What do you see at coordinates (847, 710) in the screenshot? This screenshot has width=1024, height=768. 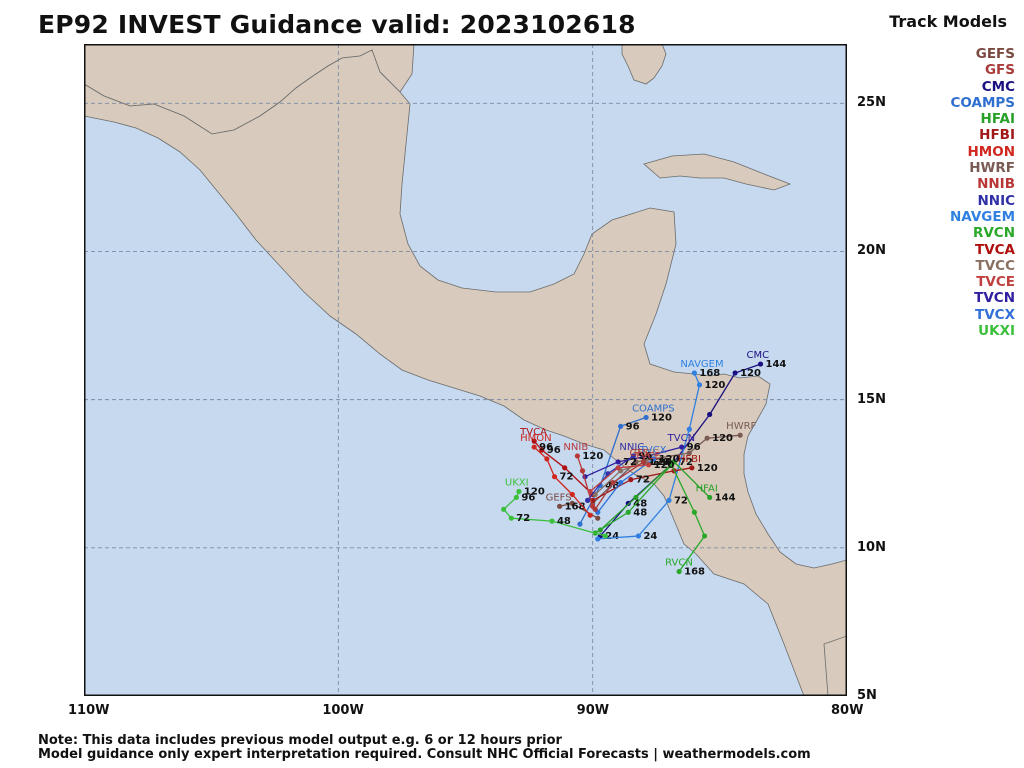 I see `lon-label: 80W` at bounding box center [847, 710].